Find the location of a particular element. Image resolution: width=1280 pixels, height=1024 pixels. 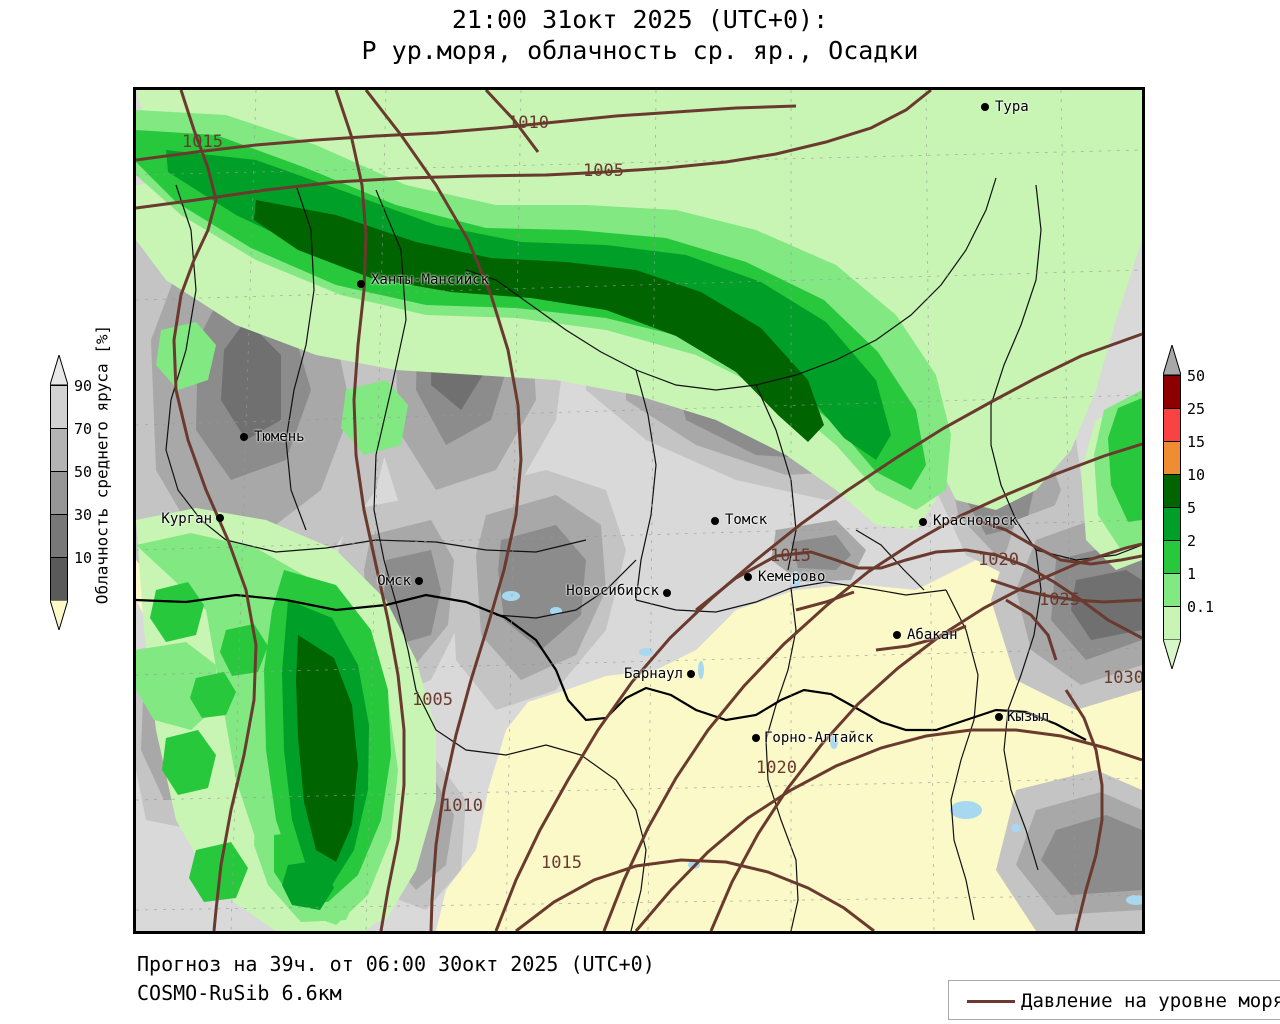

title-line-datetime: 21:00 31окт 2025 (UTC+0): is located at coordinates (640, 19).